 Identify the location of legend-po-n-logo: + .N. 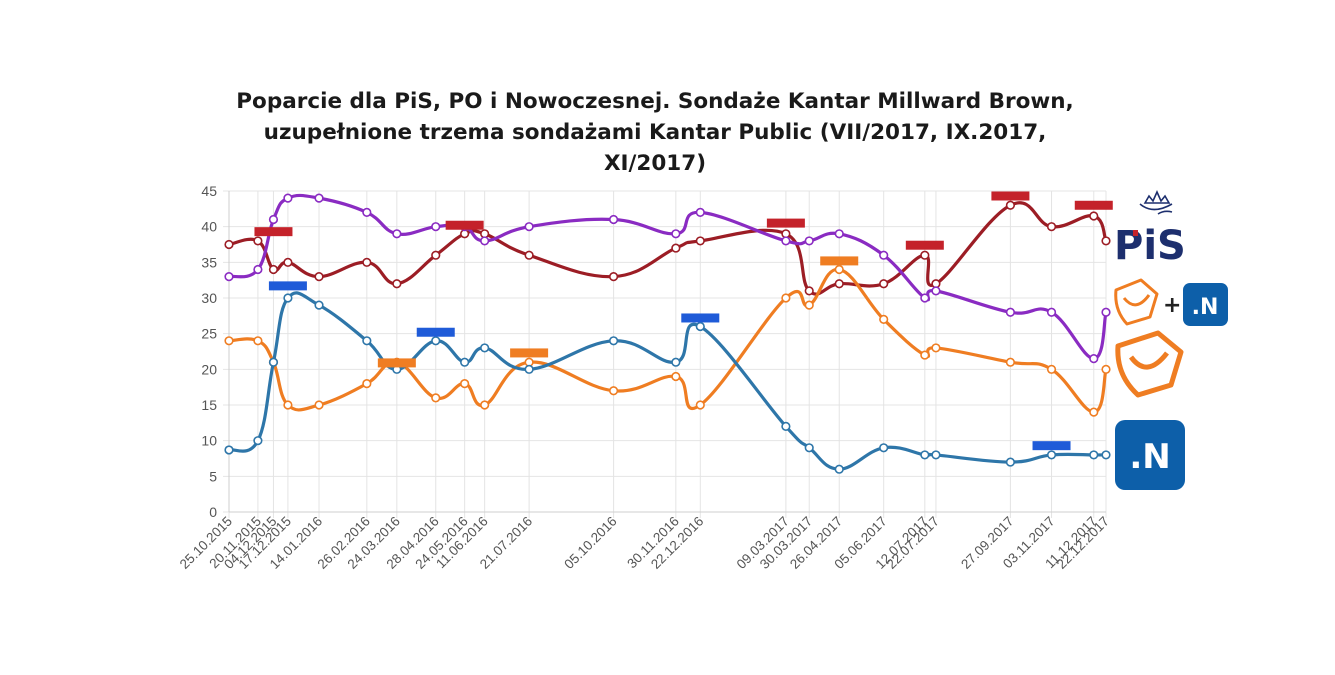
(1171, 302).